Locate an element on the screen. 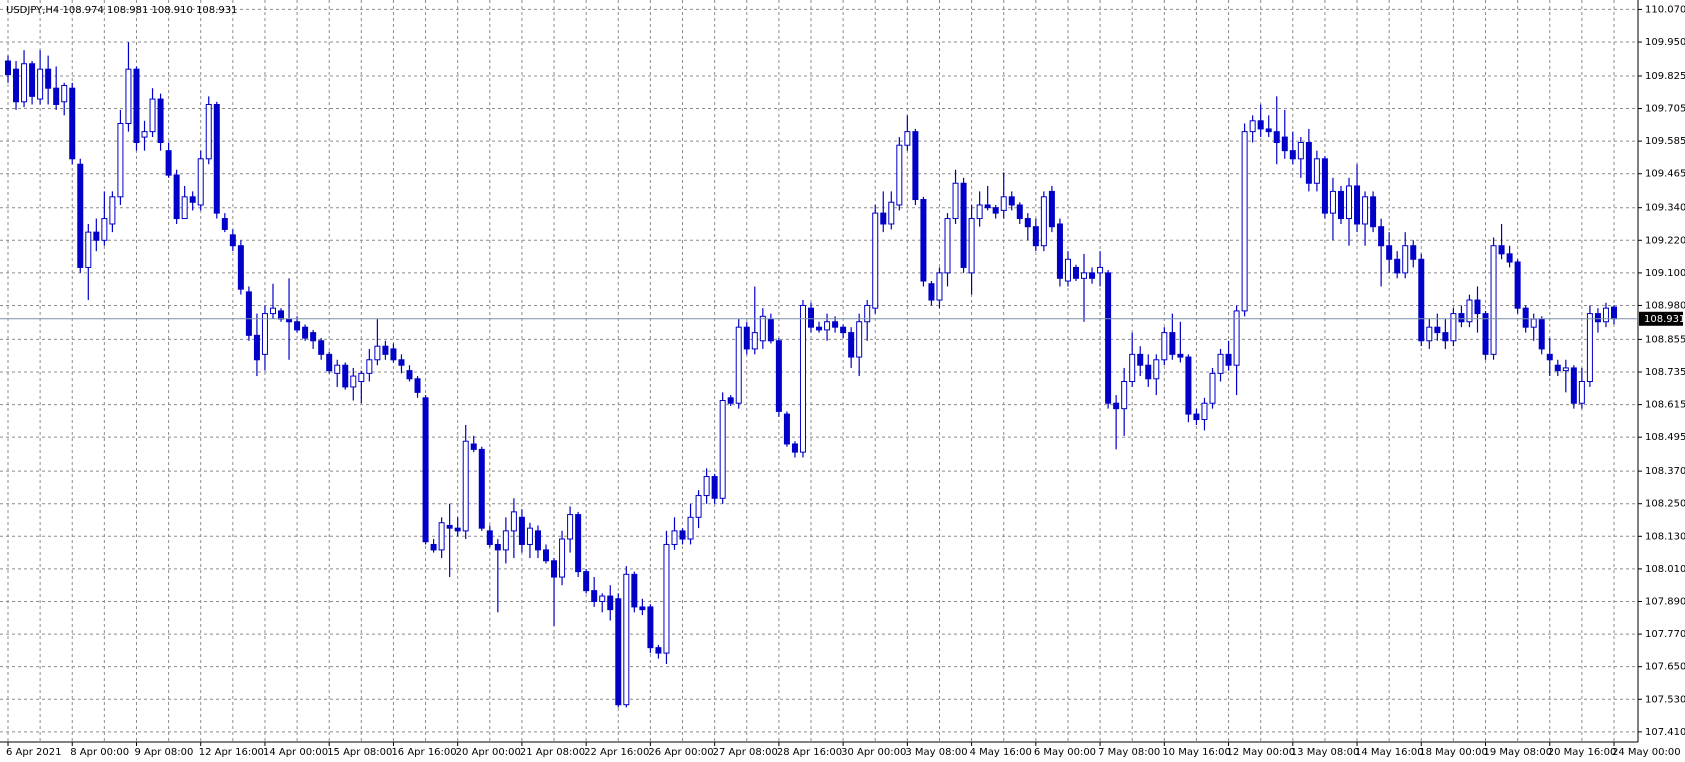 The width and height of the screenshot is (1685, 762). x-tick-label: 28 Apr 16:00 is located at coordinates (809, 752).